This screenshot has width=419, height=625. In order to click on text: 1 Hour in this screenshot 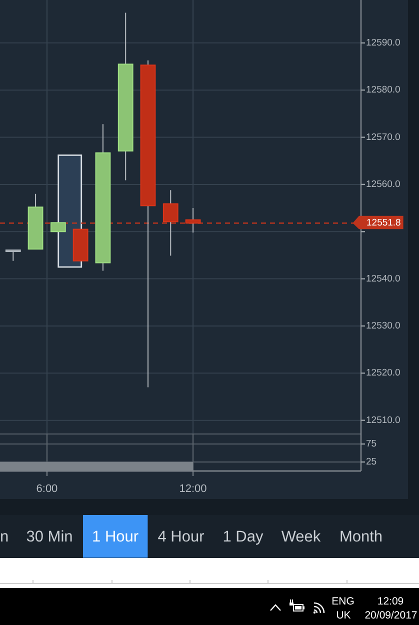, I will do `click(115, 537)`.